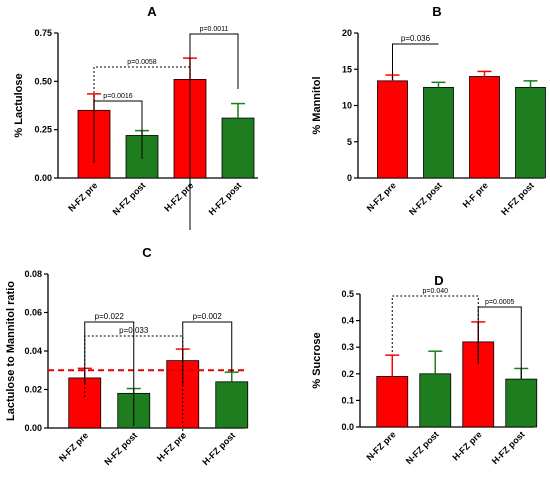 The width and height of the screenshot is (550, 485). I want to click on p-value-label: p=0.022, so click(110, 316).